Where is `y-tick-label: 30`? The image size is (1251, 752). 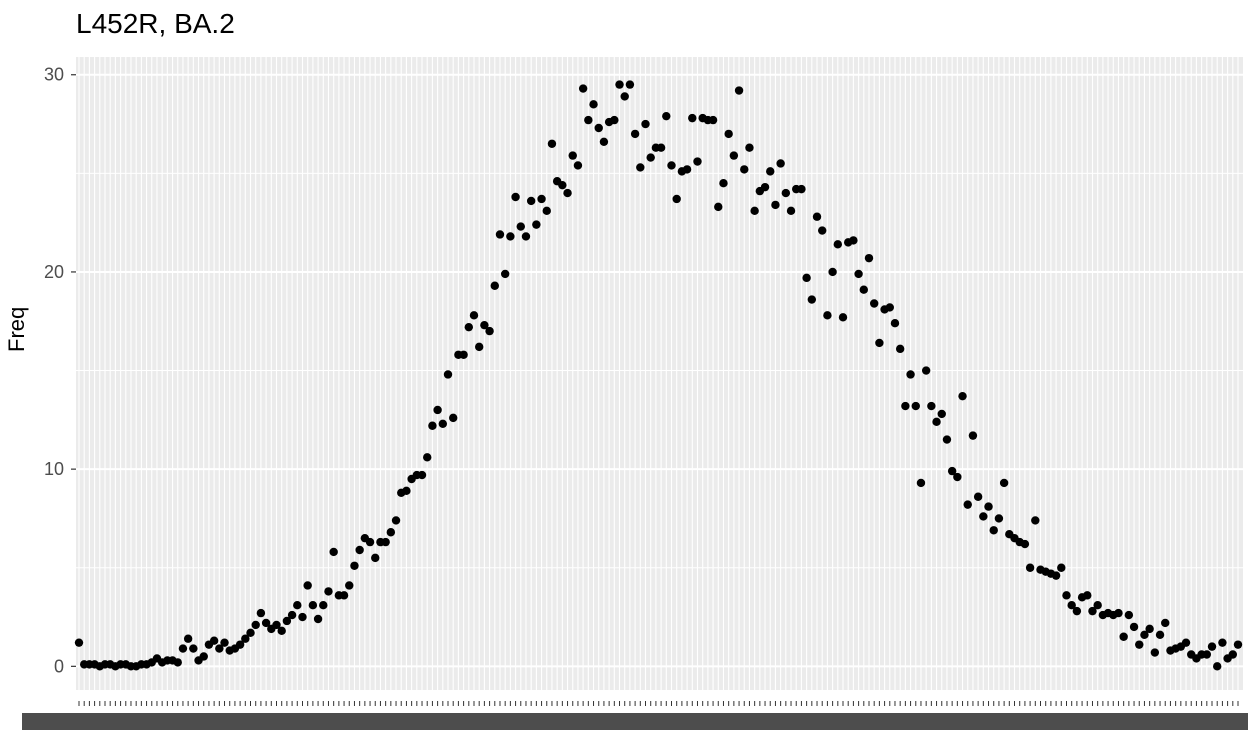 y-tick-label: 30 is located at coordinates (54, 75).